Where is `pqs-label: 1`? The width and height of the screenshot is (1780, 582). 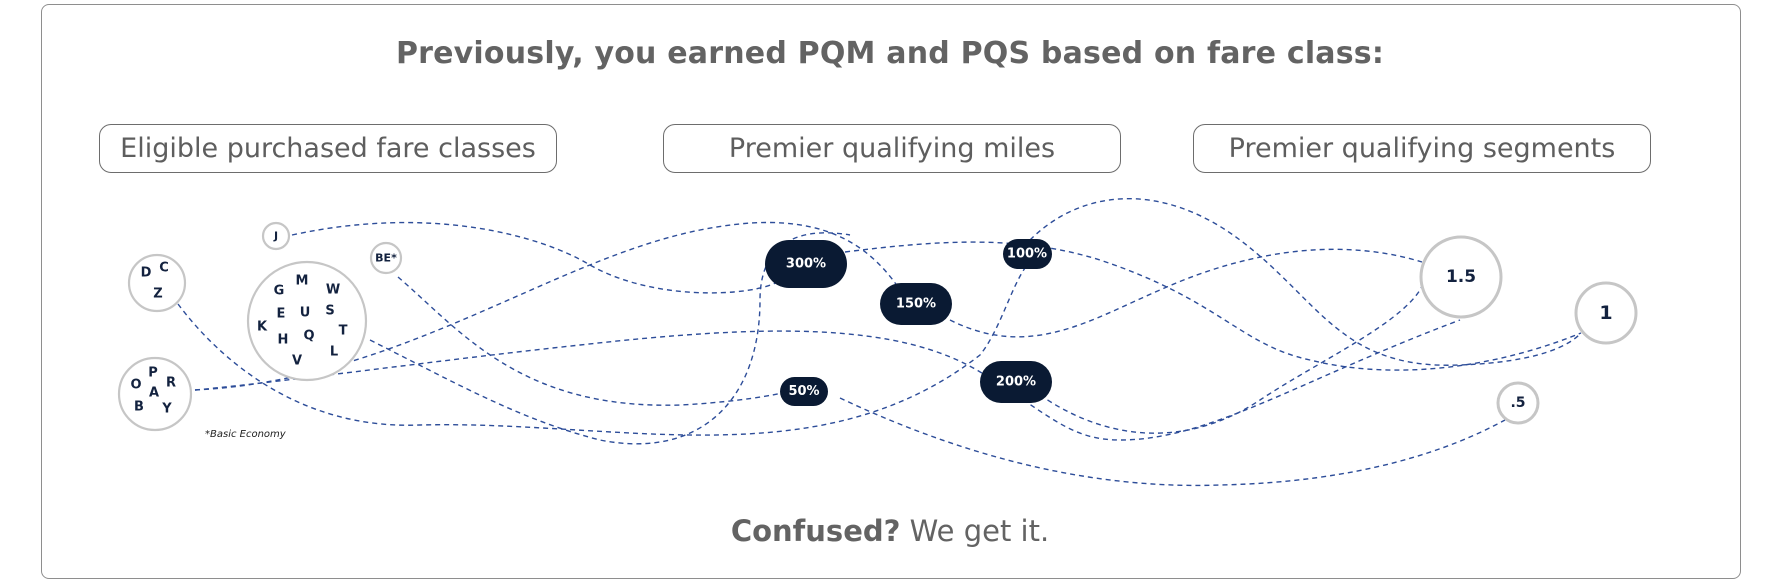 pqs-label: 1 is located at coordinates (1605, 313).